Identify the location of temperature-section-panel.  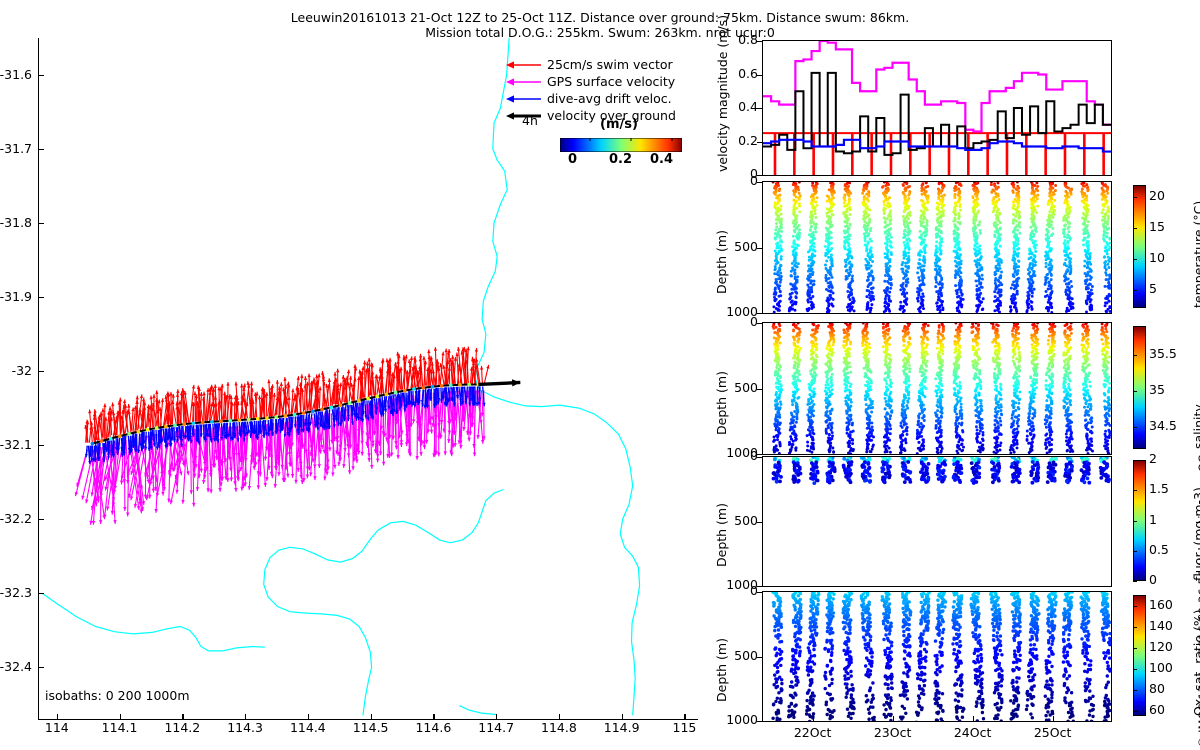
(937, 247).